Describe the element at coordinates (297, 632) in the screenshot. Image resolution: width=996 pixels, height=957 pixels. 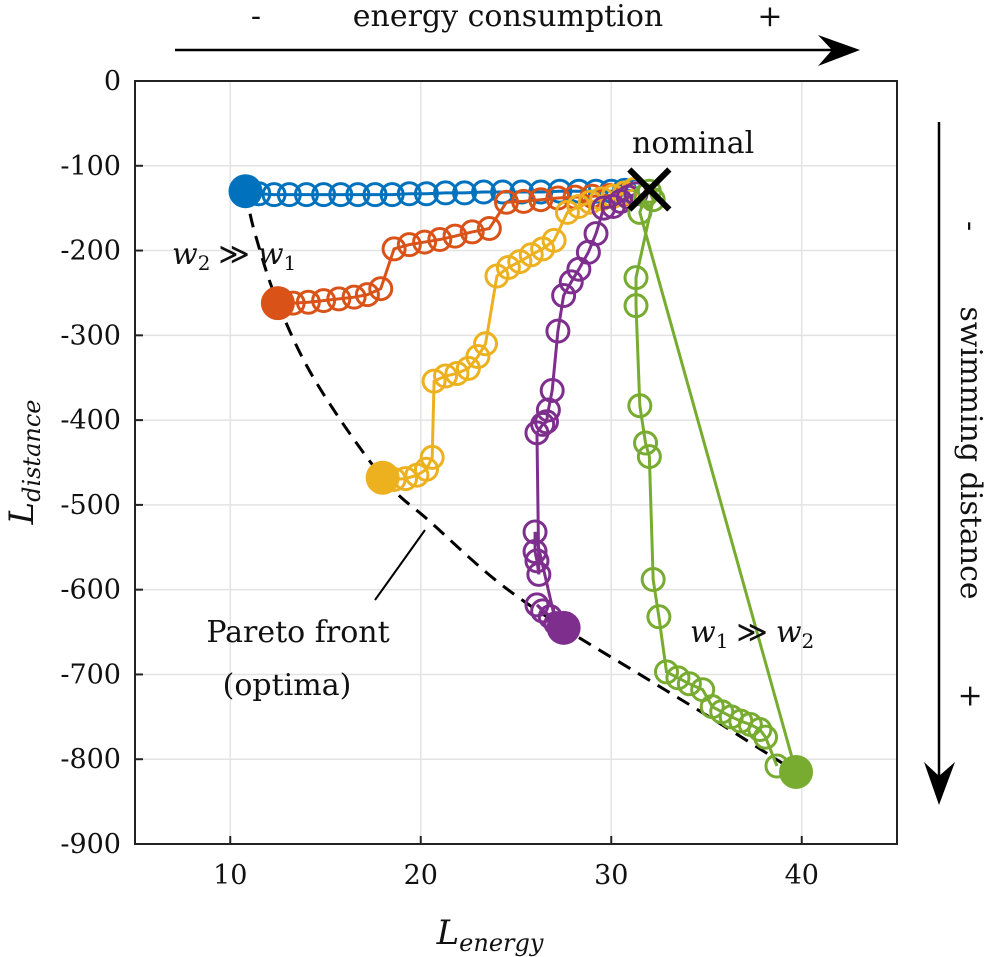
I see `pareto-front-label: Pareto front` at that location.